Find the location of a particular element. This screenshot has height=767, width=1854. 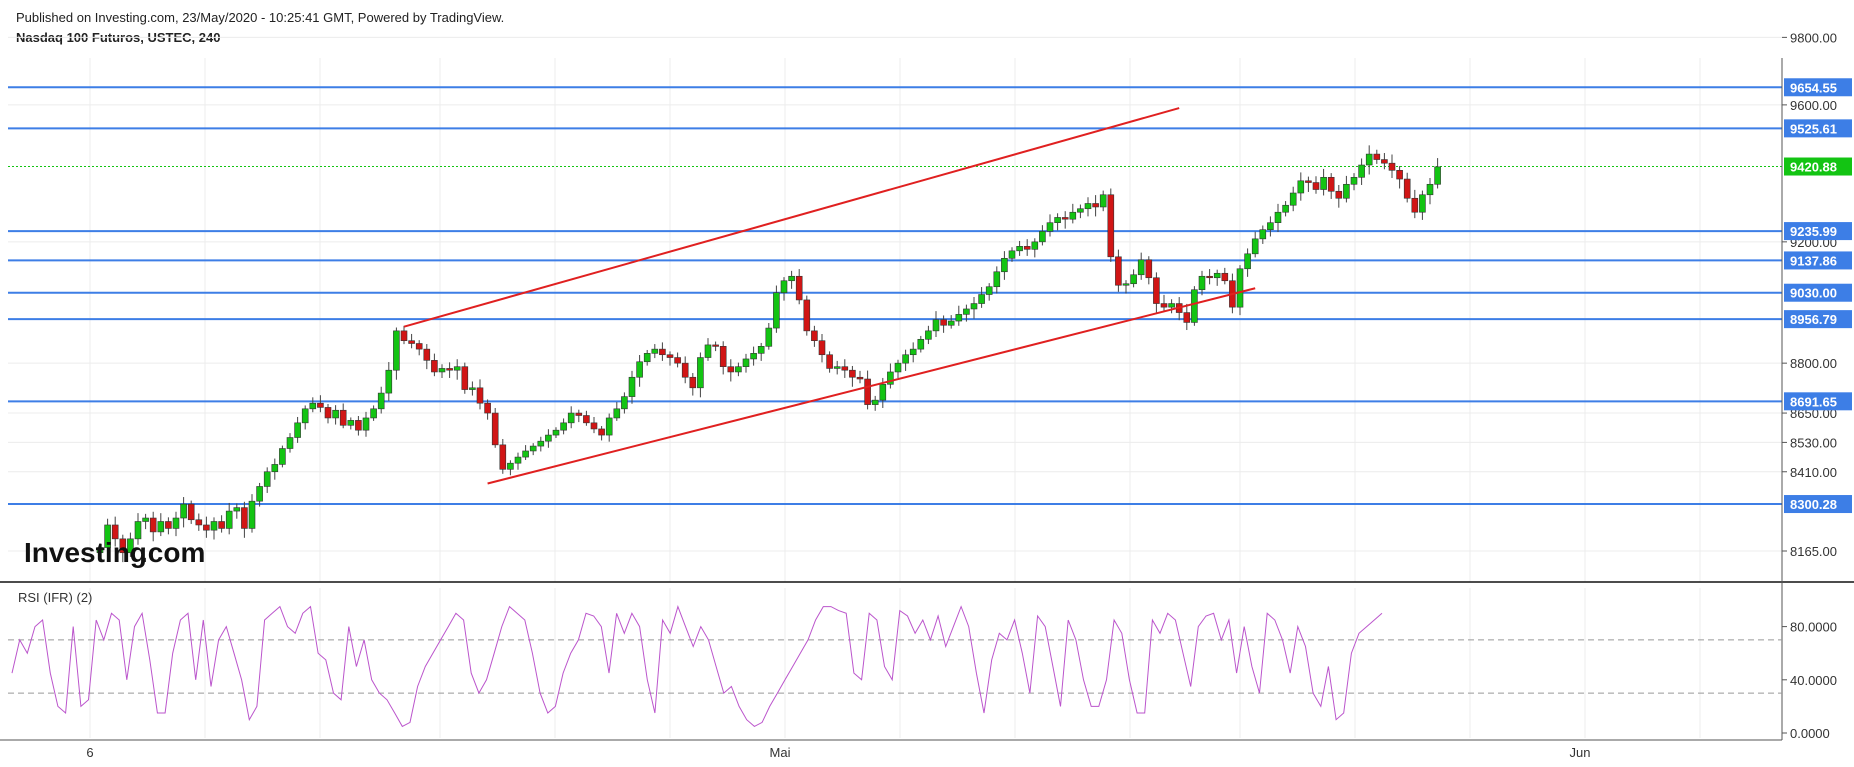

price-tick-label: 9800.00 is located at coordinates (1813, 37).